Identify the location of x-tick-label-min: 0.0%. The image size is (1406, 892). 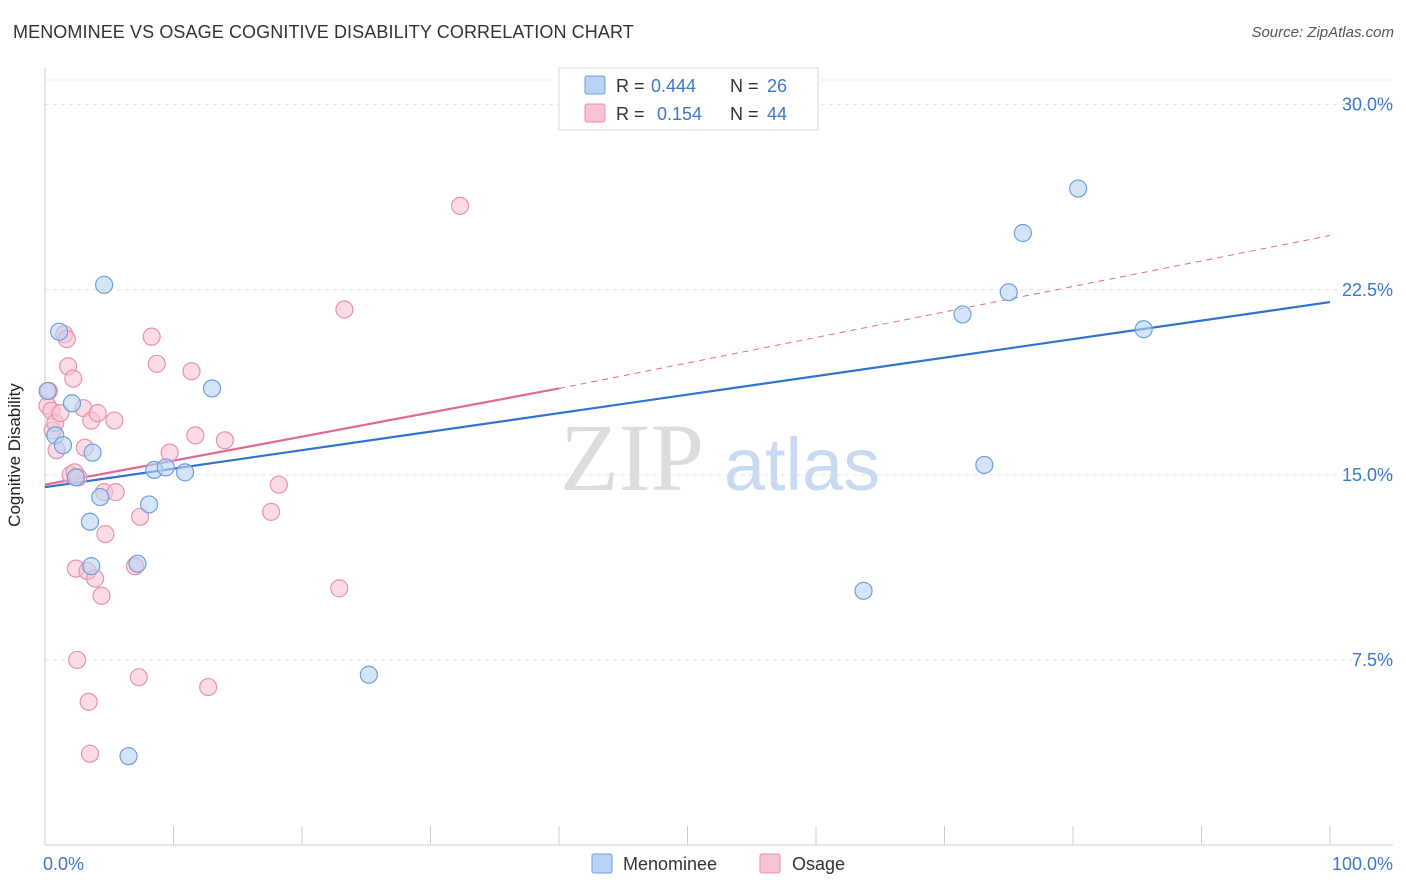
(63, 864).